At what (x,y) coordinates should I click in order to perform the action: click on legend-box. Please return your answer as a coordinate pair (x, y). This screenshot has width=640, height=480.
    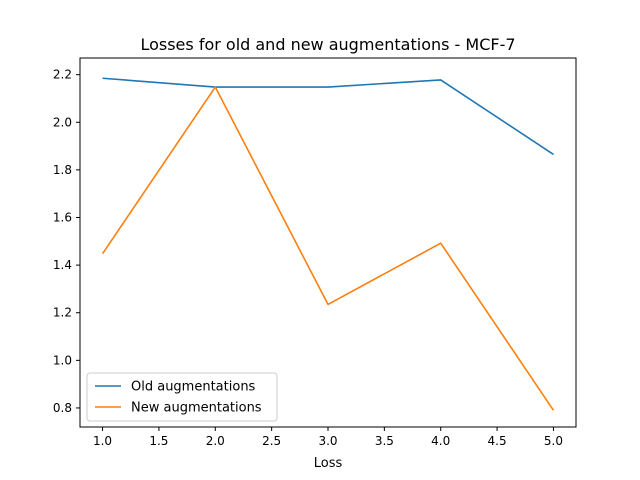
    Looking at the image, I should click on (182, 397).